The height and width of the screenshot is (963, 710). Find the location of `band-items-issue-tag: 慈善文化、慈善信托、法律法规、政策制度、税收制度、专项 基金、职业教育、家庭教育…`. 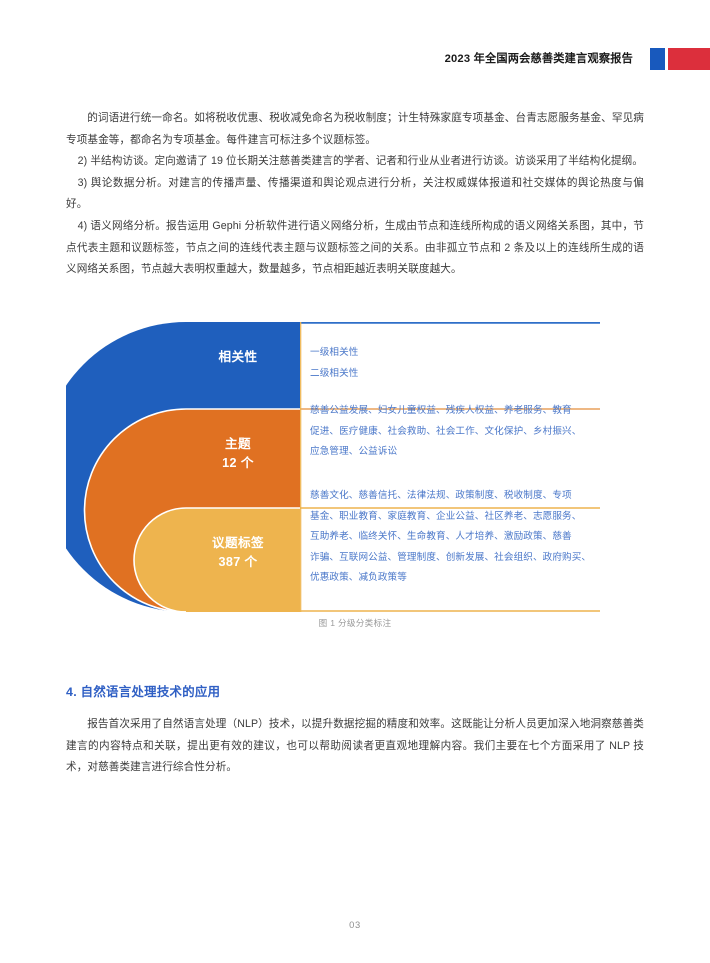

band-items-issue-tag: 慈善文化、慈善信托、法律法规、政策制度、税收制度、专项 基金、职业教育、家庭教育… is located at coordinates (454, 537).